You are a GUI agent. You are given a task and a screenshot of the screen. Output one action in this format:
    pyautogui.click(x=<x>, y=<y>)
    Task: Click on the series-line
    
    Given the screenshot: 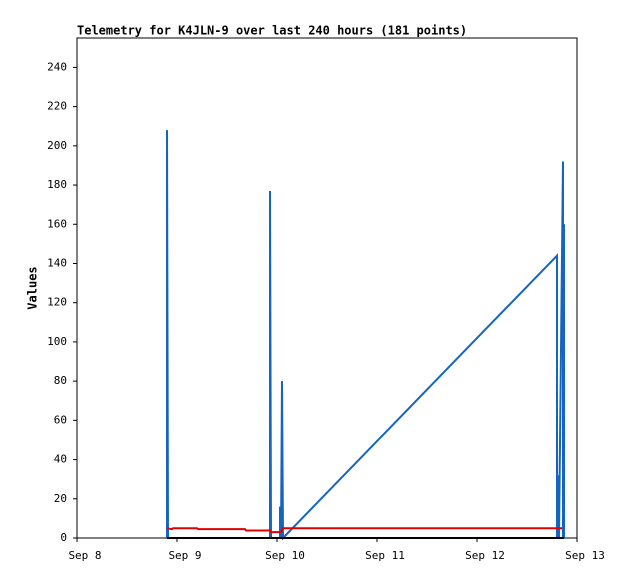 What is the action you would take?
    pyautogui.click(x=364, y=530)
    